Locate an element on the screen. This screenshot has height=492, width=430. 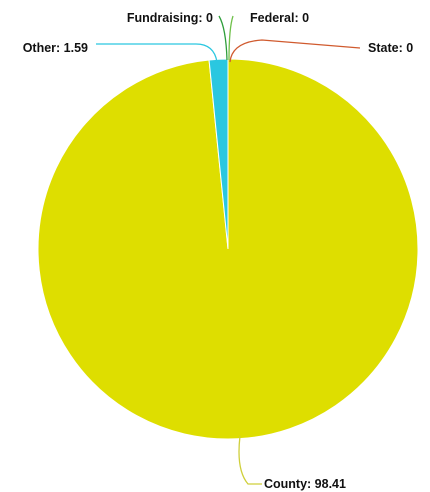
slice-label-other: Other: 1.59 is located at coordinates (55, 48).